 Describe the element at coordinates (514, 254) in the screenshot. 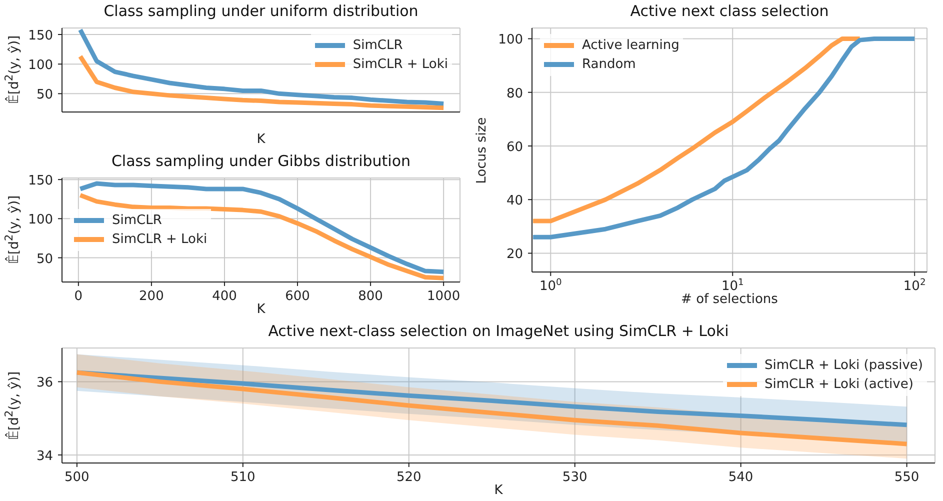

I see `y-tick-label: 20` at that location.